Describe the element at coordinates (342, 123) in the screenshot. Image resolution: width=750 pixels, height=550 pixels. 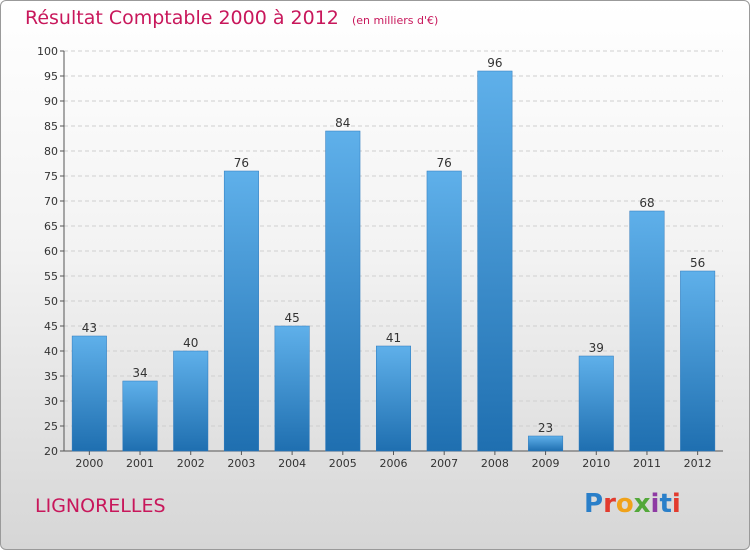
I see `data-label-2005: 84` at that location.